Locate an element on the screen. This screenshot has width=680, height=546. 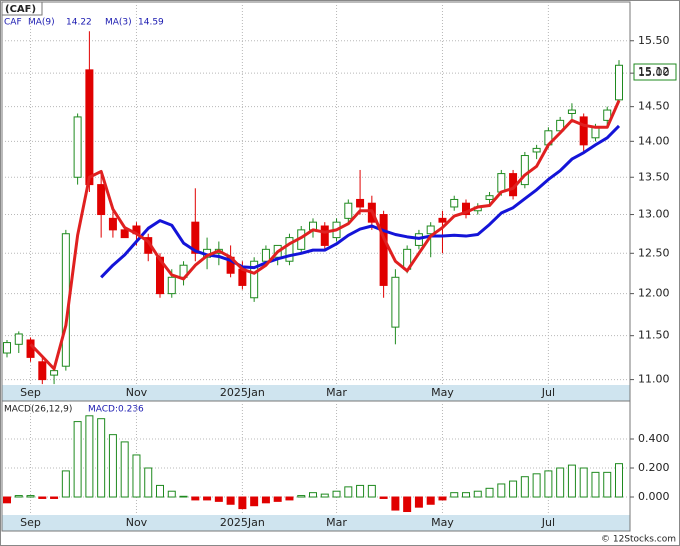
legend-ticker: CAF is located at coordinates (13, 23).